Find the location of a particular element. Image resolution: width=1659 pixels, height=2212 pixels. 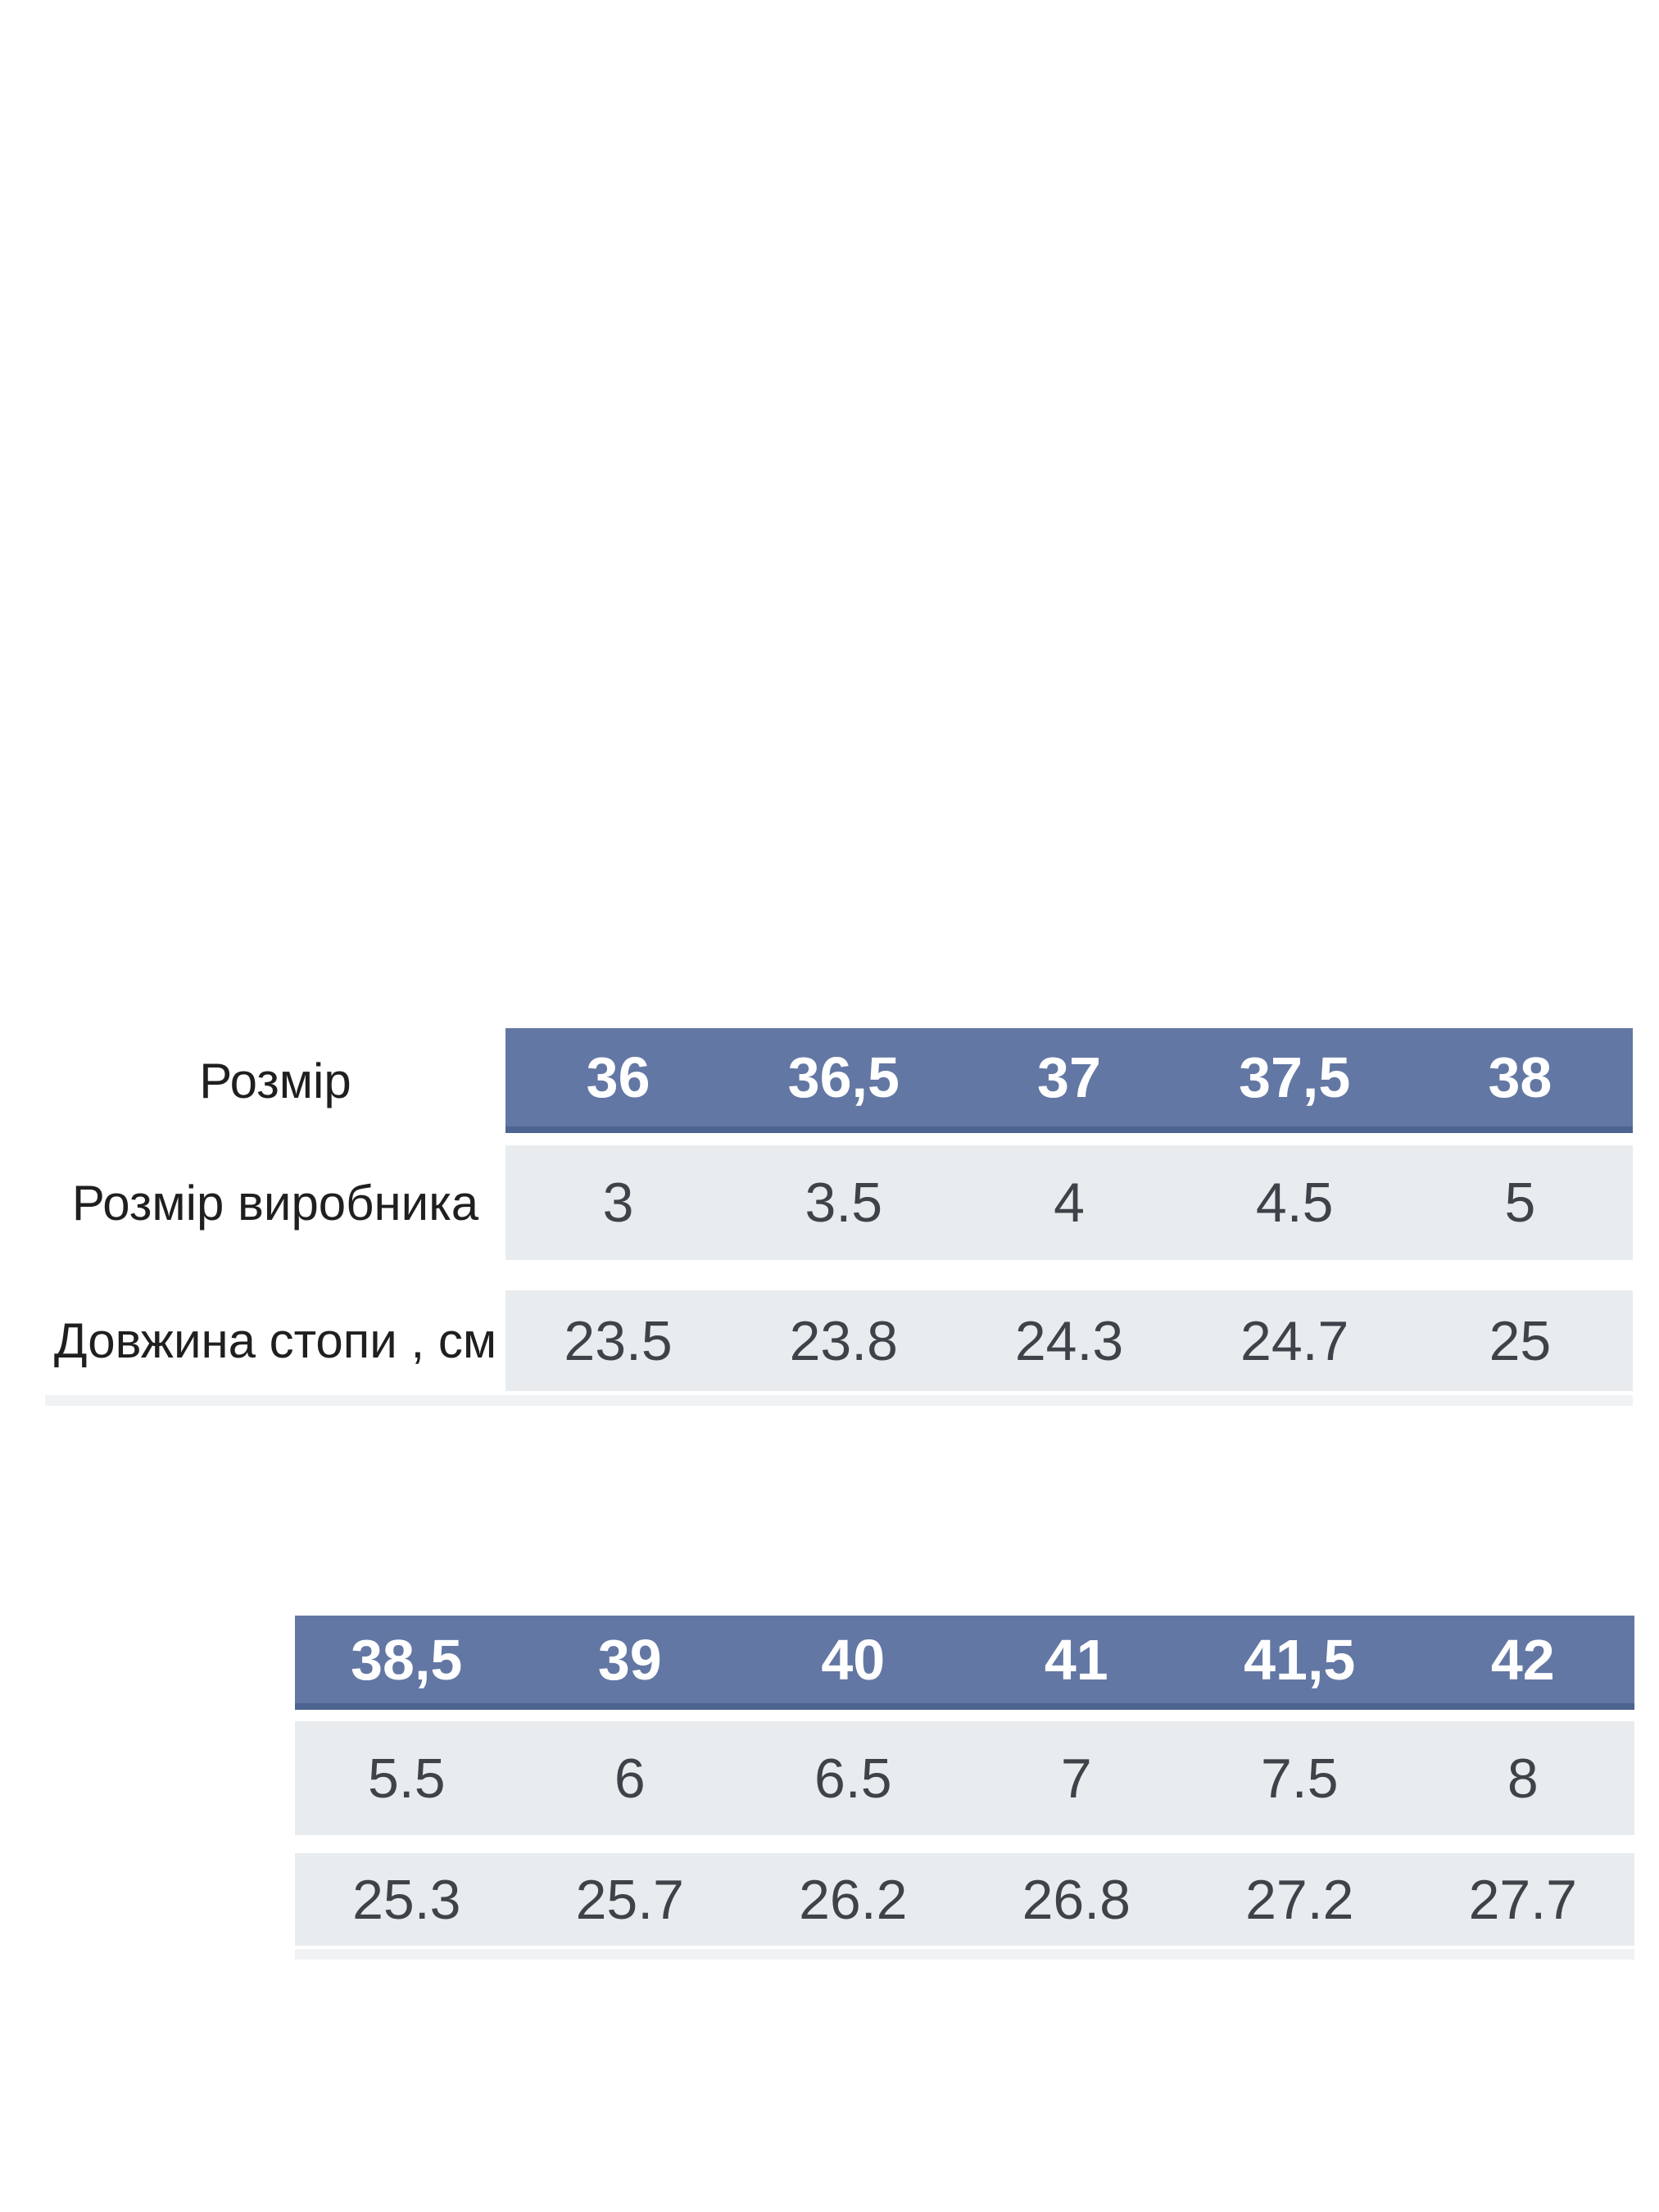

size-header-cell: 36,5 is located at coordinates (843, 1077).